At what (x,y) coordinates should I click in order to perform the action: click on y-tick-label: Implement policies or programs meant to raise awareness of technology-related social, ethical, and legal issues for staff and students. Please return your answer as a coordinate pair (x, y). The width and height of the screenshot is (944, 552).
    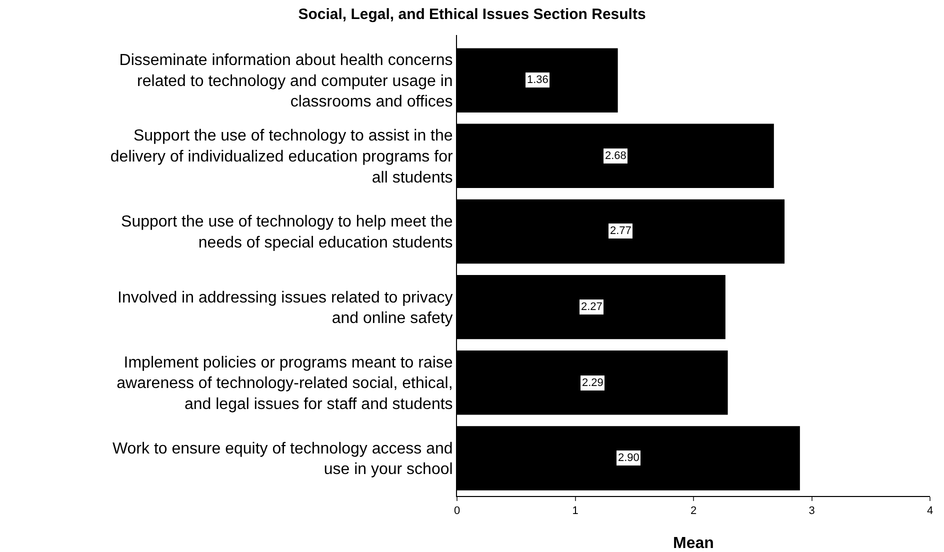
    Looking at the image, I should click on (284, 384).